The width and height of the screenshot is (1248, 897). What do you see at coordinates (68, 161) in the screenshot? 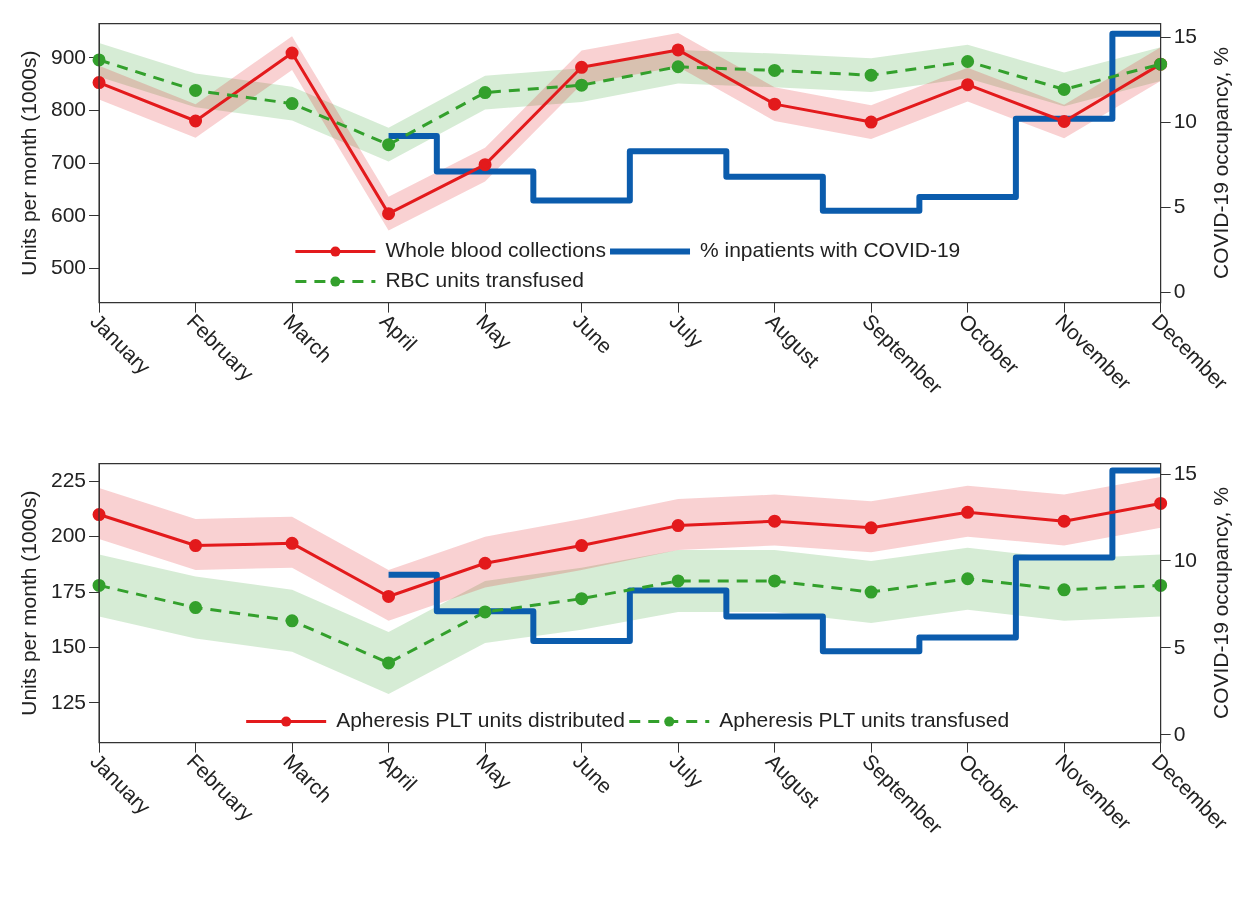
I see `y-tick-label: 700` at bounding box center [68, 161].